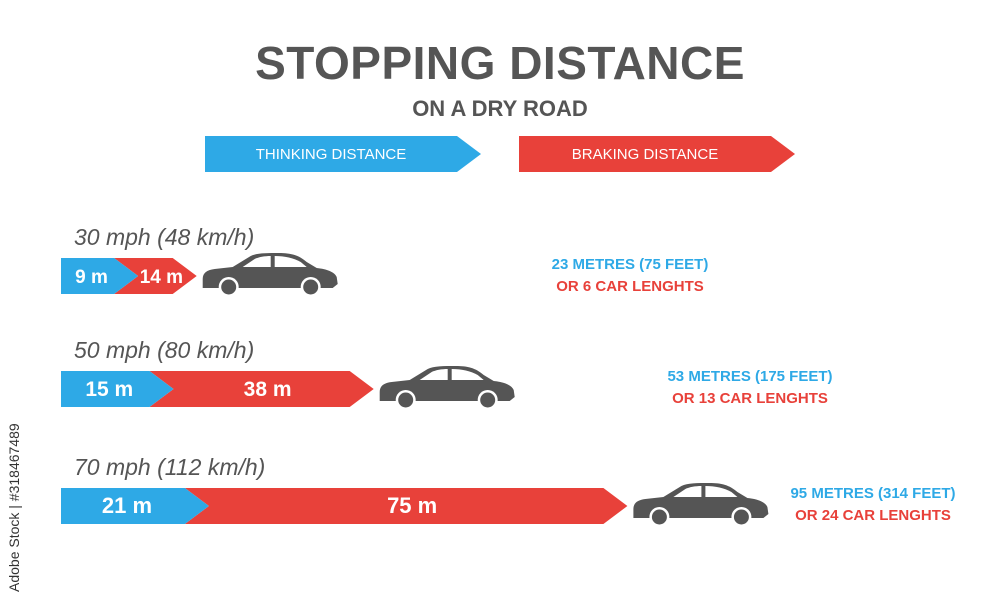 The height and width of the screenshot is (600, 1000). Describe the element at coordinates (750, 388) in the screenshot. I see `total-50: 53 METRES (175 FEET) OR 13 CAR LENGHTS` at that location.